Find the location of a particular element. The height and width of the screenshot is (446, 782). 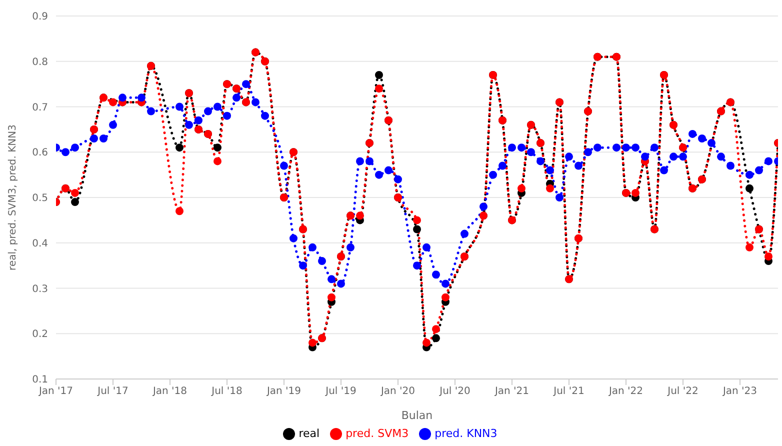

y-tick-label: 0.6 is located at coordinates (40, 153).